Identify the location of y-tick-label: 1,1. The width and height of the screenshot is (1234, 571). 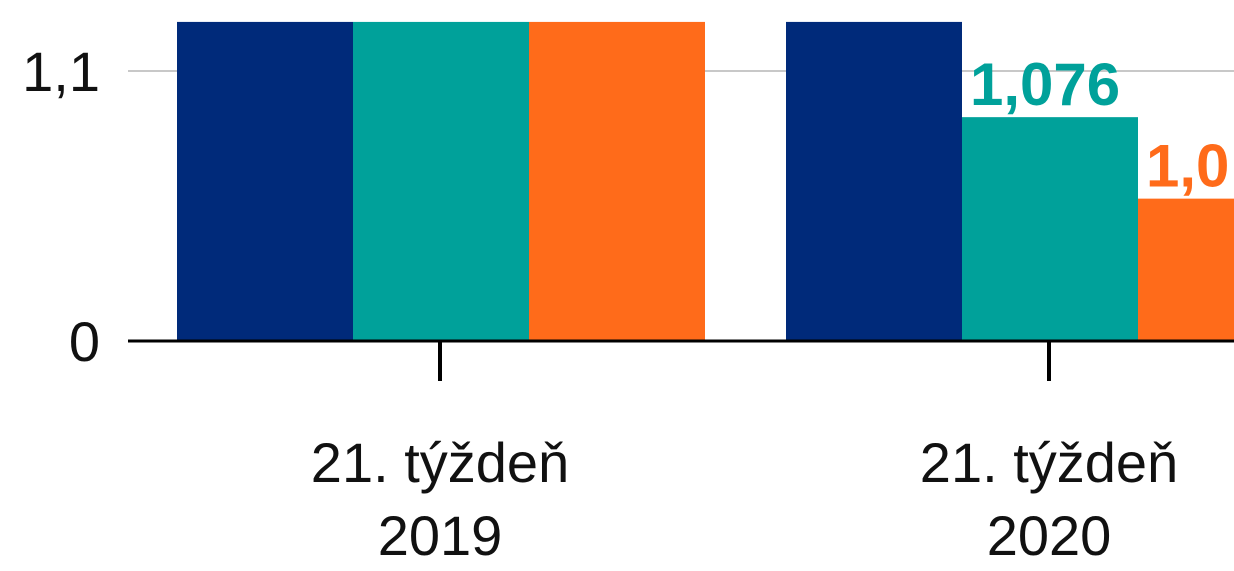
(61, 71).